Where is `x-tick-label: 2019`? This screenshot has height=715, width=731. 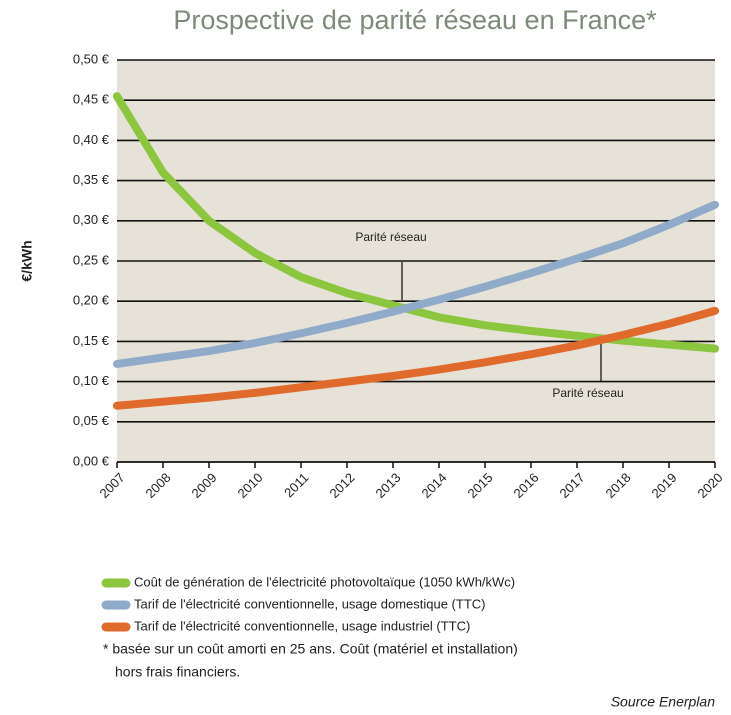 x-tick-label: 2019 is located at coordinates (663, 485).